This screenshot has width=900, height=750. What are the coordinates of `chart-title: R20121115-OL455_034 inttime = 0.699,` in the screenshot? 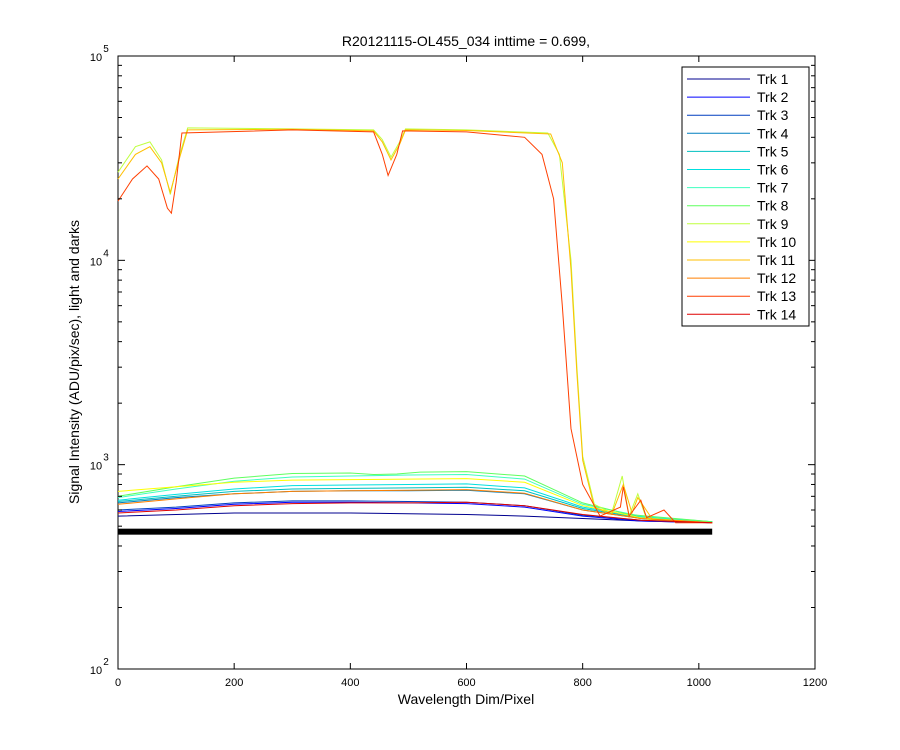 It's located at (466, 41).